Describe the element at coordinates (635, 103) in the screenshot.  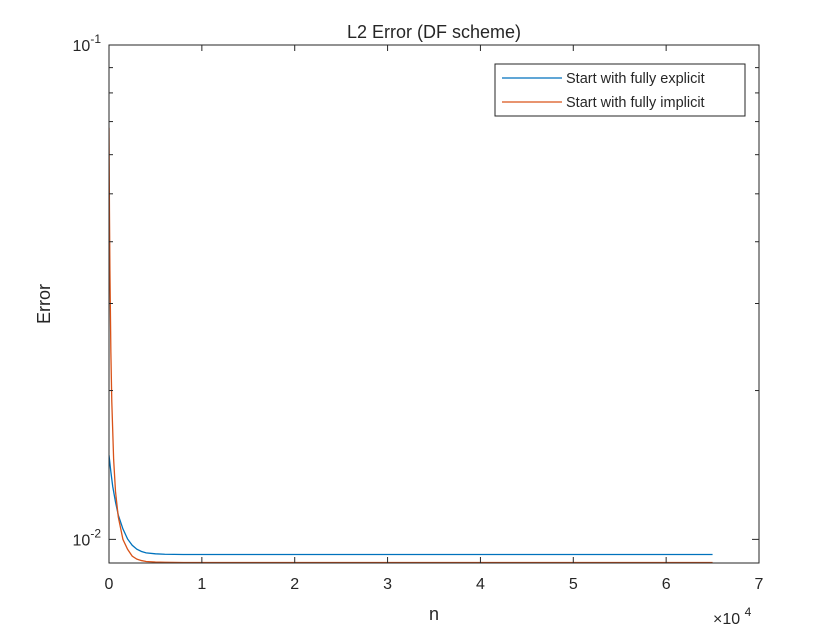
I see `legend-entry-series-2: Start with fully implicit` at that location.